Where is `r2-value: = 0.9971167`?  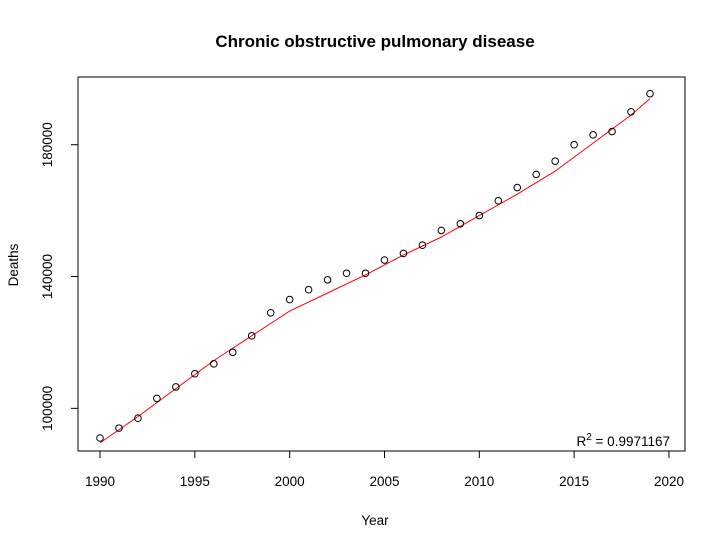 r2-value: = 0.9971167 is located at coordinates (631, 441).